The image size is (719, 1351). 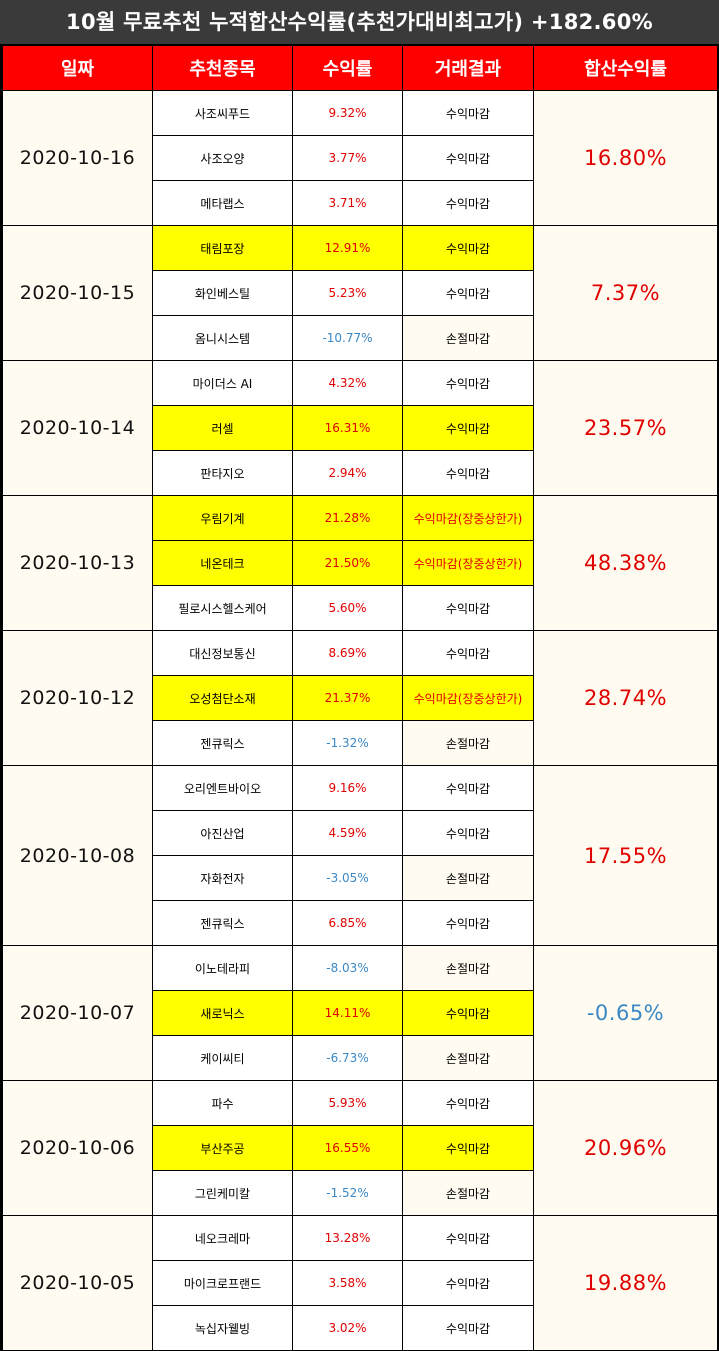 I want to click on table-row: 러셀 16.31% 수익마감, so click(x=360, y=428).